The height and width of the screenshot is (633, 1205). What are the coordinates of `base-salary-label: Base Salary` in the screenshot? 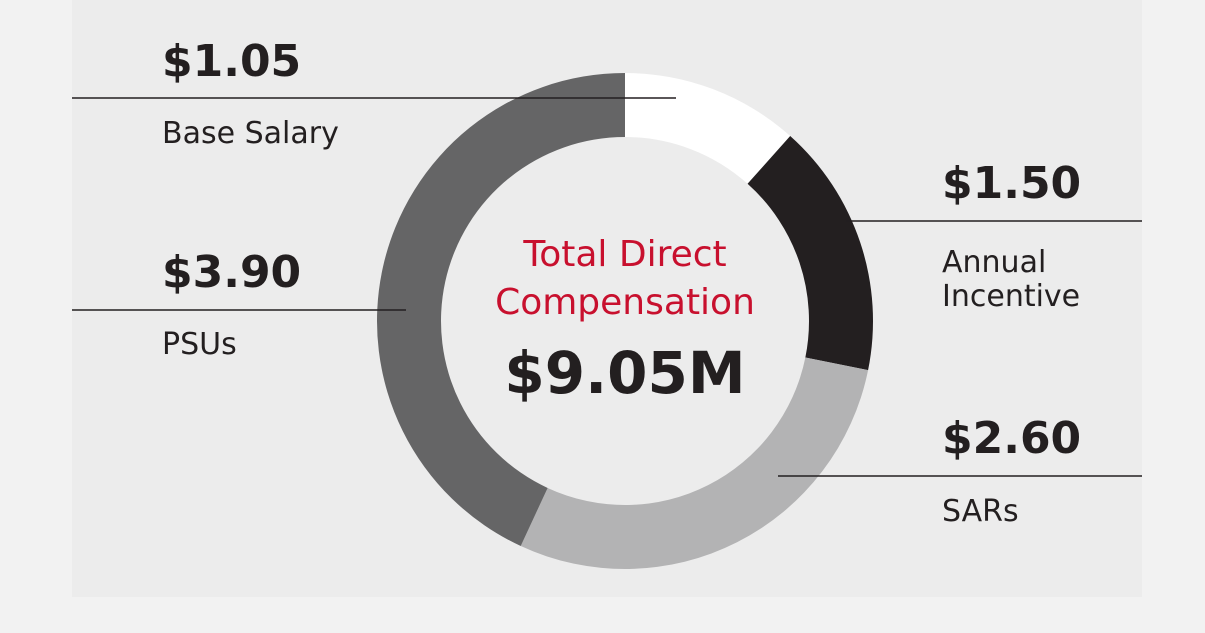 It's located at (250, 133).